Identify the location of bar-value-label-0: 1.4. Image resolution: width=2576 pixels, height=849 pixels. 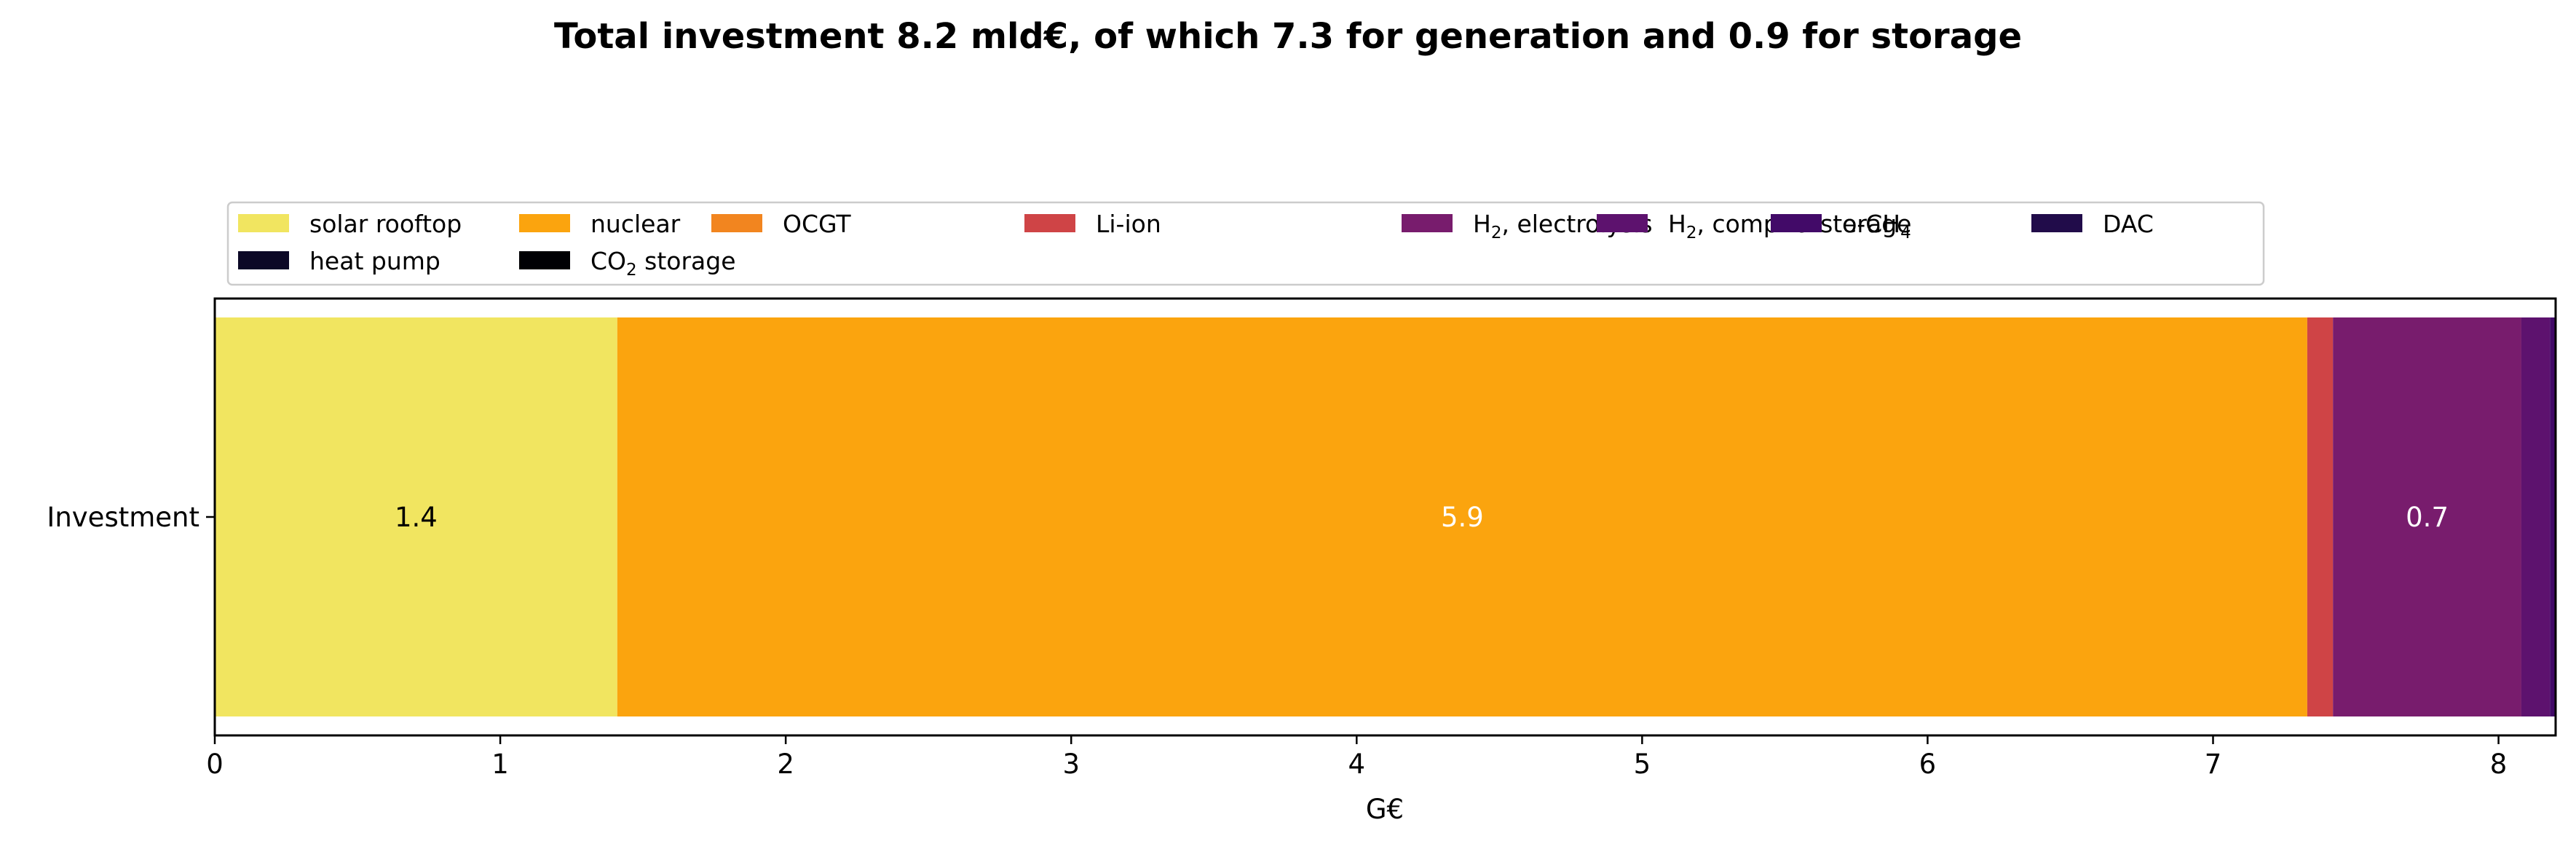
(417, 517).